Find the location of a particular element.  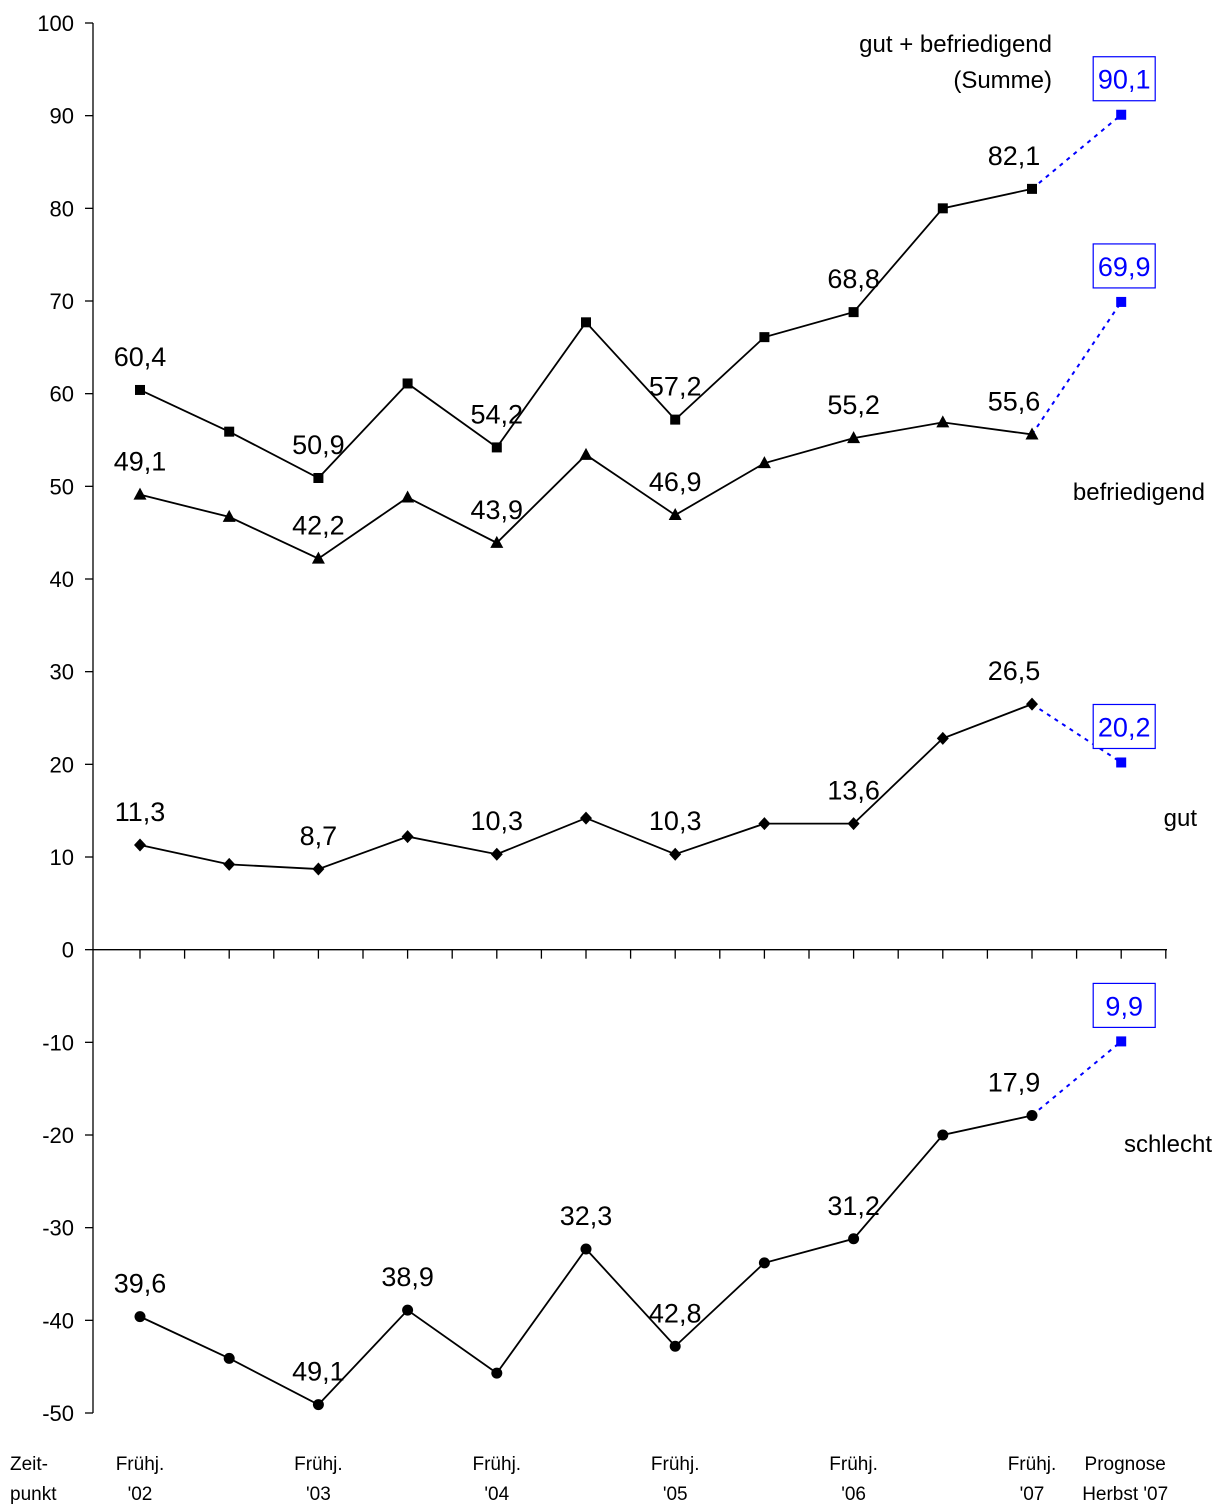

data-label: 11,3 is located at coordinates (140, 812).